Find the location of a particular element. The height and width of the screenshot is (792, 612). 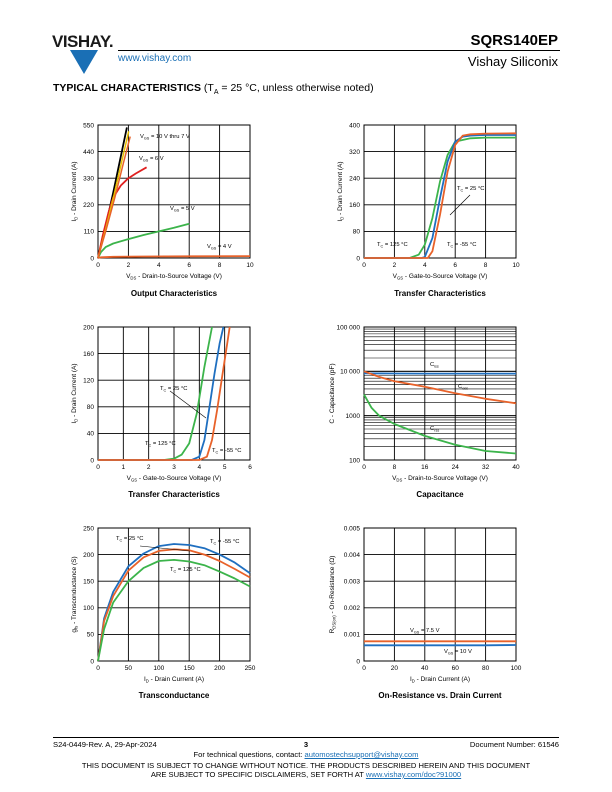

x-tick-label: 50 is located at coordinates (129, 668).